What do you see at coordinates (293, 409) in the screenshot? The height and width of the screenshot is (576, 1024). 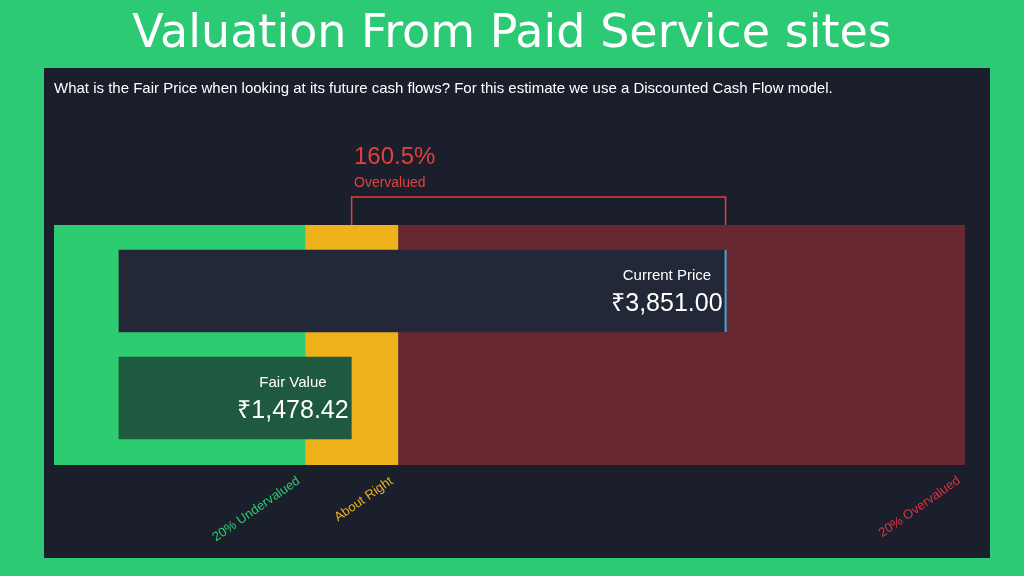 I see `data-label: ₹1,478.42` at bounding box center [293, 409].